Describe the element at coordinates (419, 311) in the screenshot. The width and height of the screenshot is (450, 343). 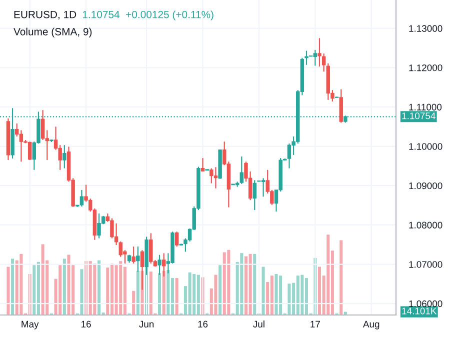
I see `text: 14.101K` at that location.